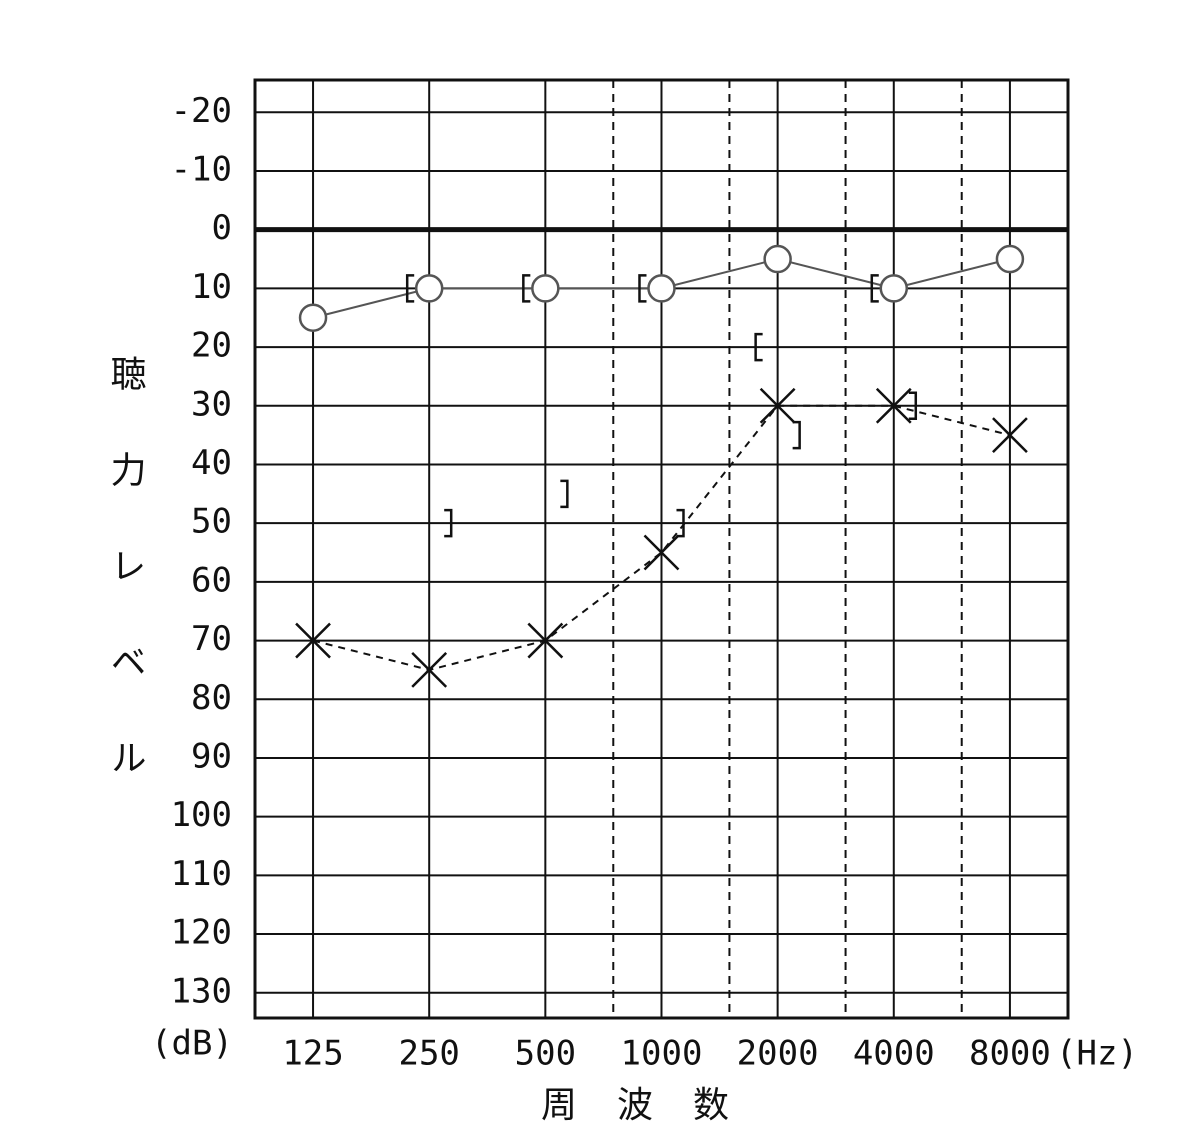 This screenshot has height=1145, width=1200. I want to click on y-tick-label: 110, so click(201, 874).